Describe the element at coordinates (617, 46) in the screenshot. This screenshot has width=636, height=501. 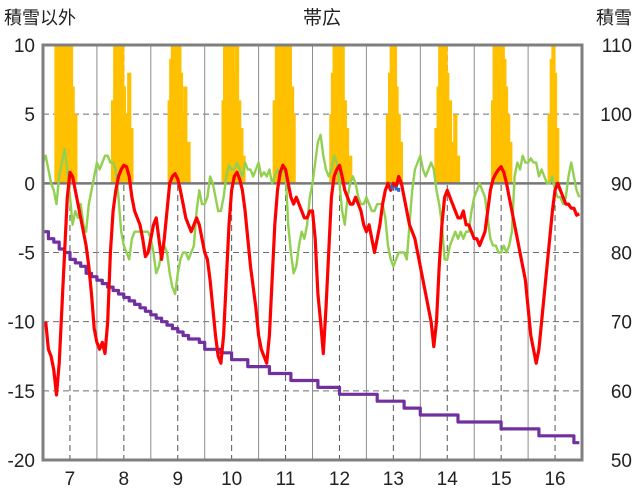
I see `right-tick-label: 110` at that location.